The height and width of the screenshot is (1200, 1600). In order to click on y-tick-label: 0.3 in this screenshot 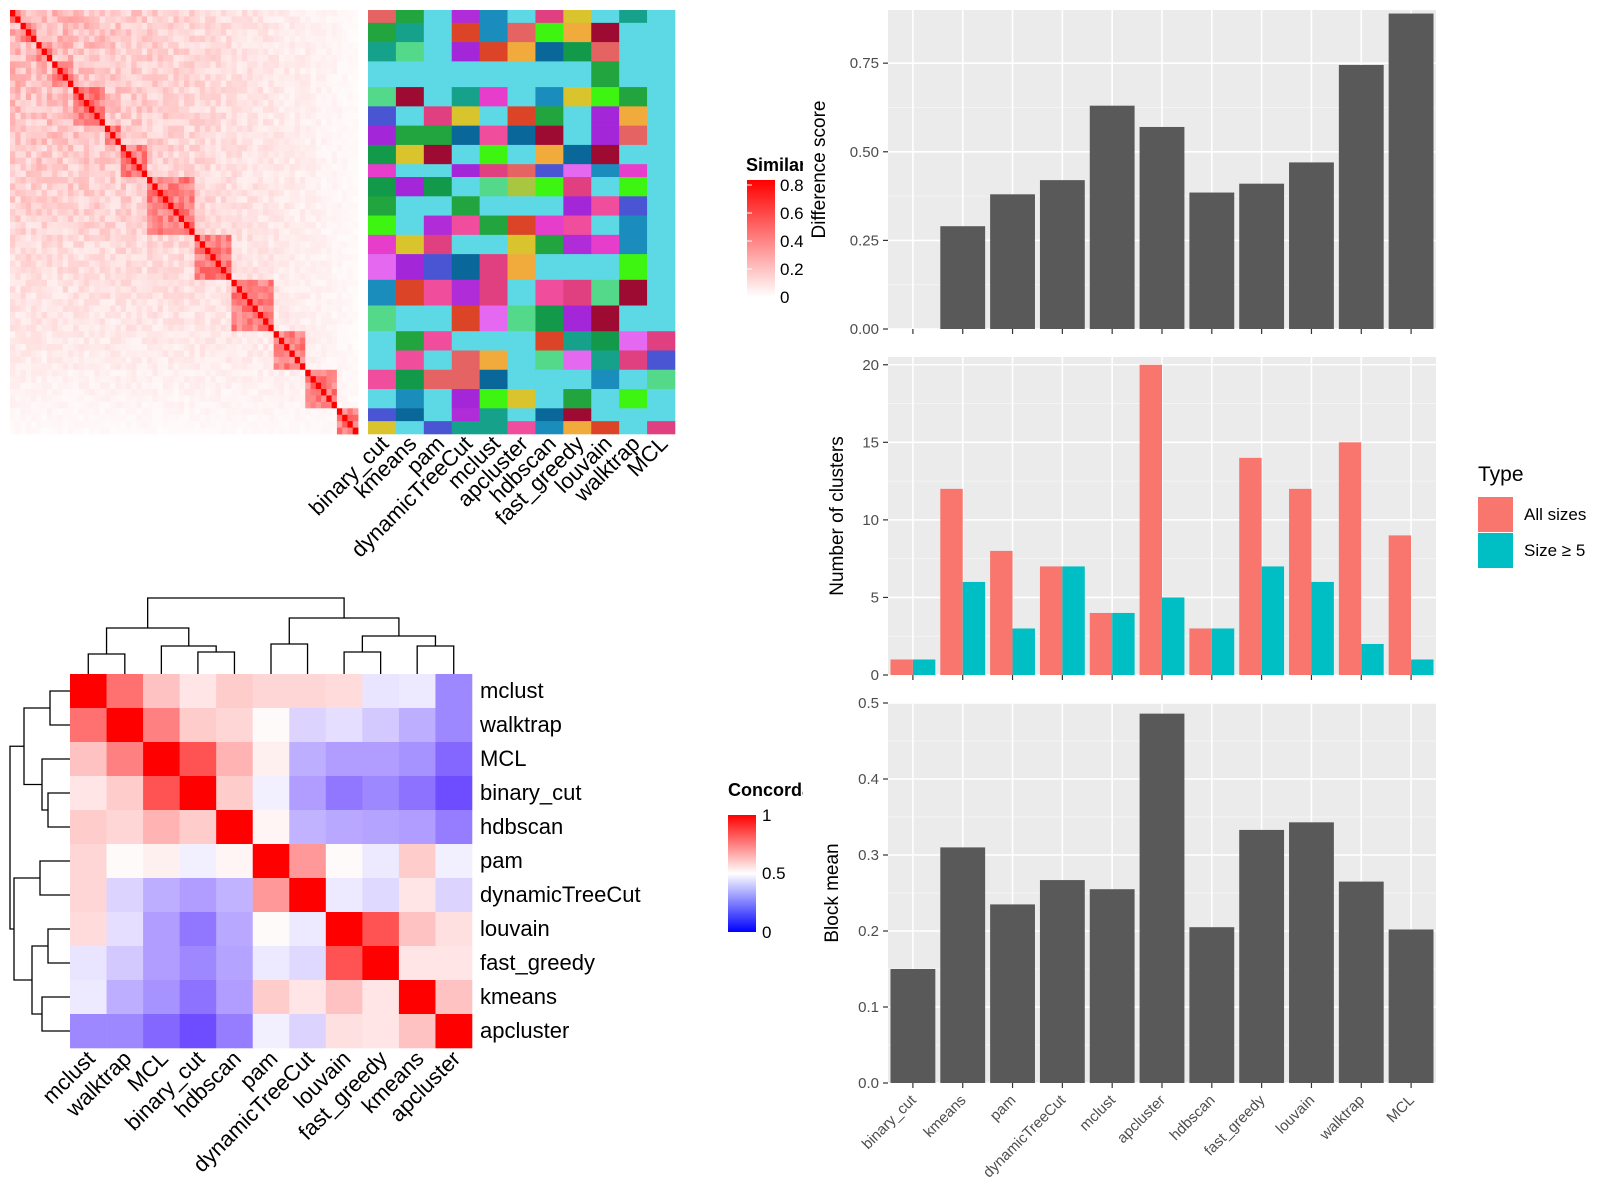, I will do `click(868, 855)`.